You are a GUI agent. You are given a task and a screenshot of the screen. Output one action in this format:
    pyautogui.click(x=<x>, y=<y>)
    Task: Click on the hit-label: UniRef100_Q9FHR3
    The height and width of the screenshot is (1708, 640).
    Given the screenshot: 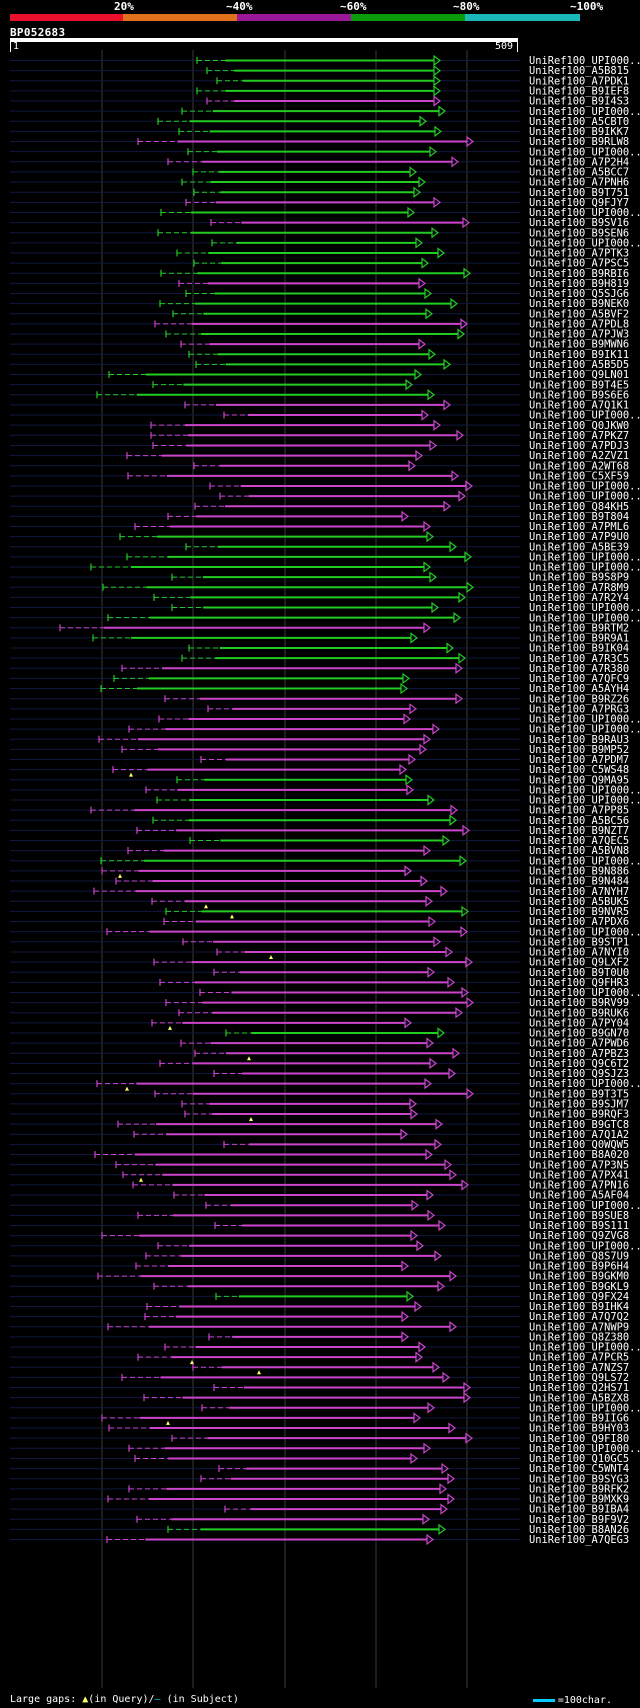 What is the action you would take?
    pyautogui.click(x=579, y=983)
    